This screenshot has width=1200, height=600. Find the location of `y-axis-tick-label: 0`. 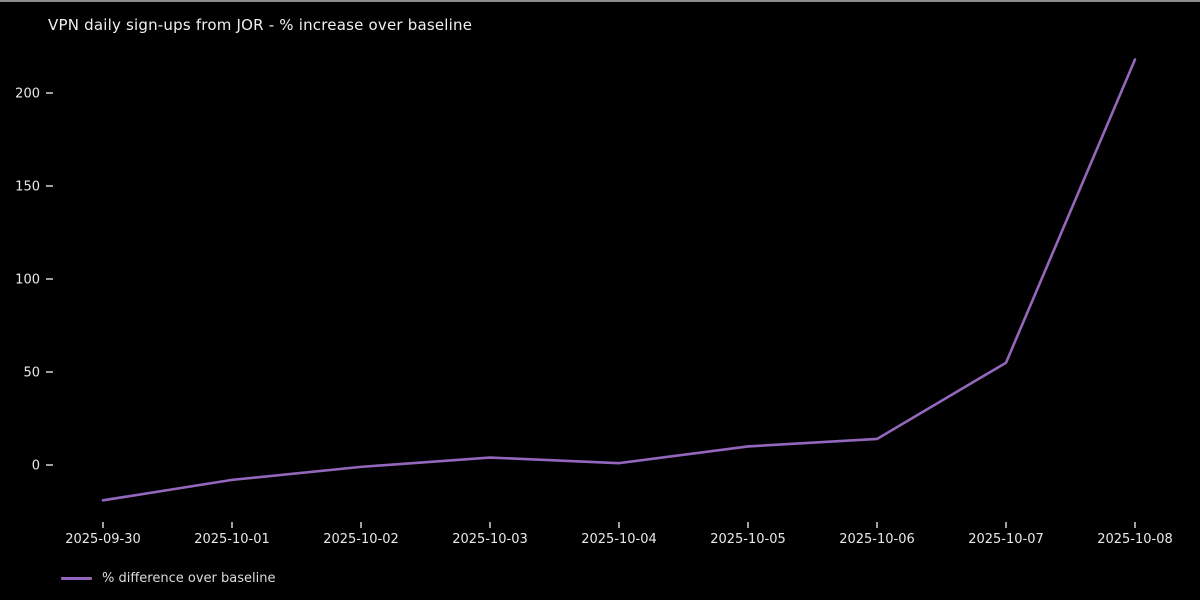

y-axis-tick-label: 0 is located at coordinates (36, 466).